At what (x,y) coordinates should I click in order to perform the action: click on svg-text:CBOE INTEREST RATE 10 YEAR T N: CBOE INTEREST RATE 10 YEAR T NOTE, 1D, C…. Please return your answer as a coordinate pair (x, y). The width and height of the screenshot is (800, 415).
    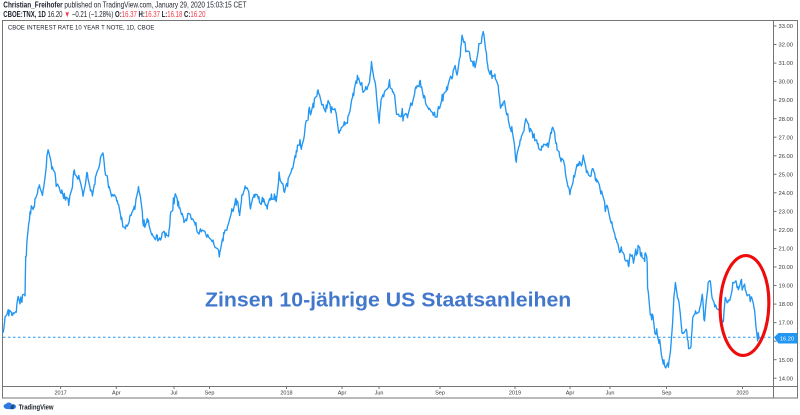
    Looking at the image, I should click on (81, 29).